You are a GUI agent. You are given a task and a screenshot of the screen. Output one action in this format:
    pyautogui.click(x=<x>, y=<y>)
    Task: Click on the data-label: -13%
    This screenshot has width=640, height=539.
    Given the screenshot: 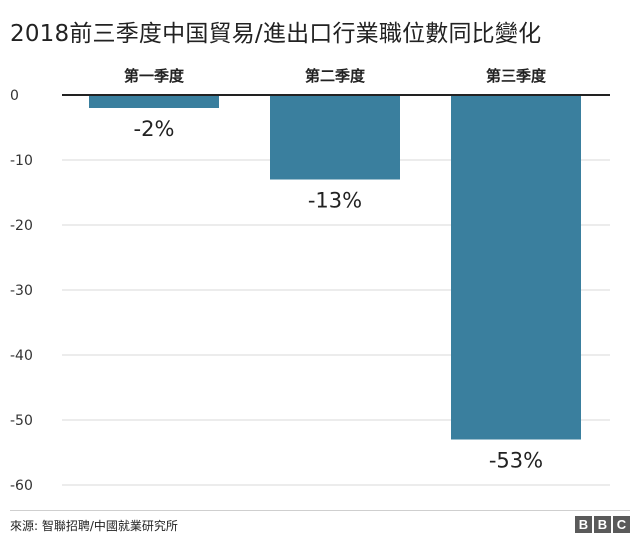 What is the action you would take?
    pyautogui.click(x=335, y=201)
    